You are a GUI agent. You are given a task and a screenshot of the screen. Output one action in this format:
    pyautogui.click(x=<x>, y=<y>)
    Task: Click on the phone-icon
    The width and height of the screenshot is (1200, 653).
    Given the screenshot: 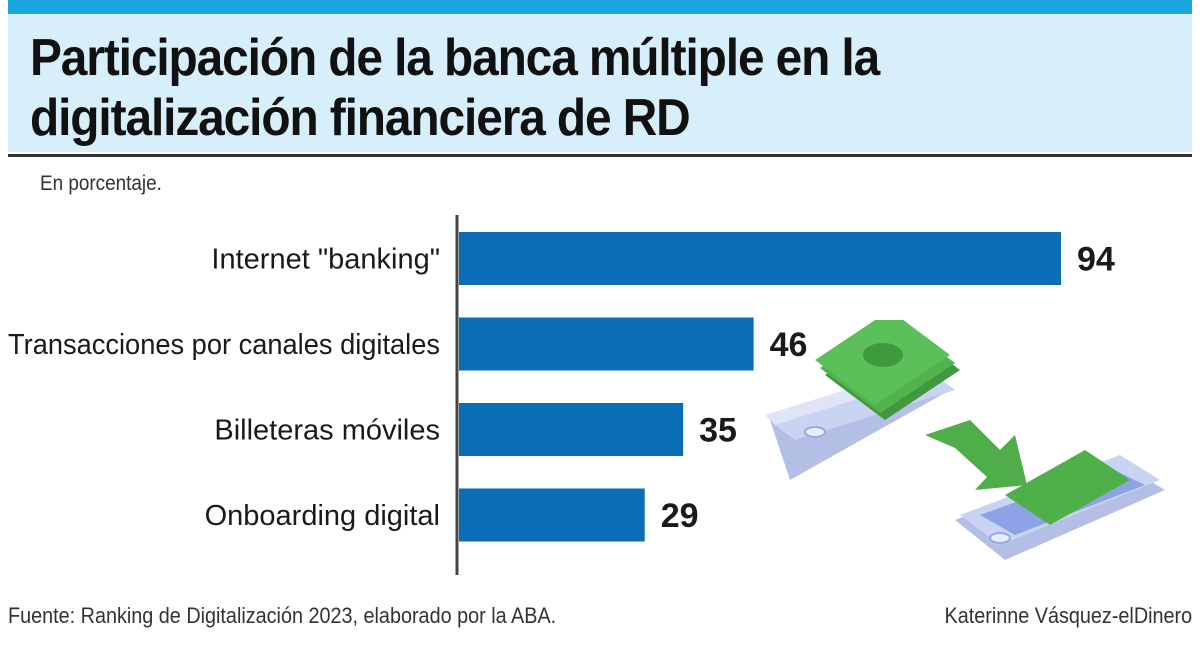 What is the action you would take?
    pyautogui.click(x=1060, y=505)
    